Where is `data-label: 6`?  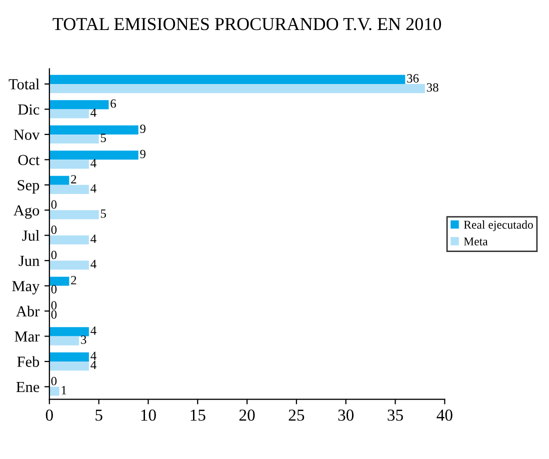
data-label: 6 is located at coordinates (113, 103).